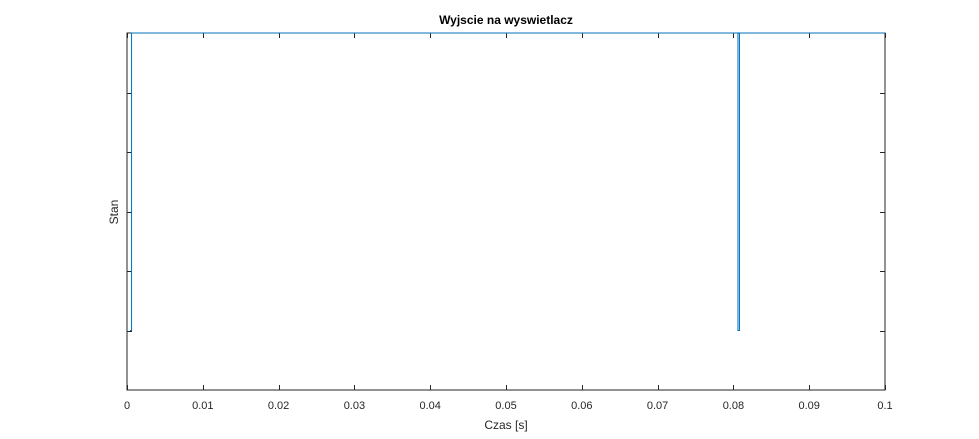 This screenshot has height=439, width=979. I want to click on chart-title: Wyjscie na wyswietlacz, so click(506, 20).